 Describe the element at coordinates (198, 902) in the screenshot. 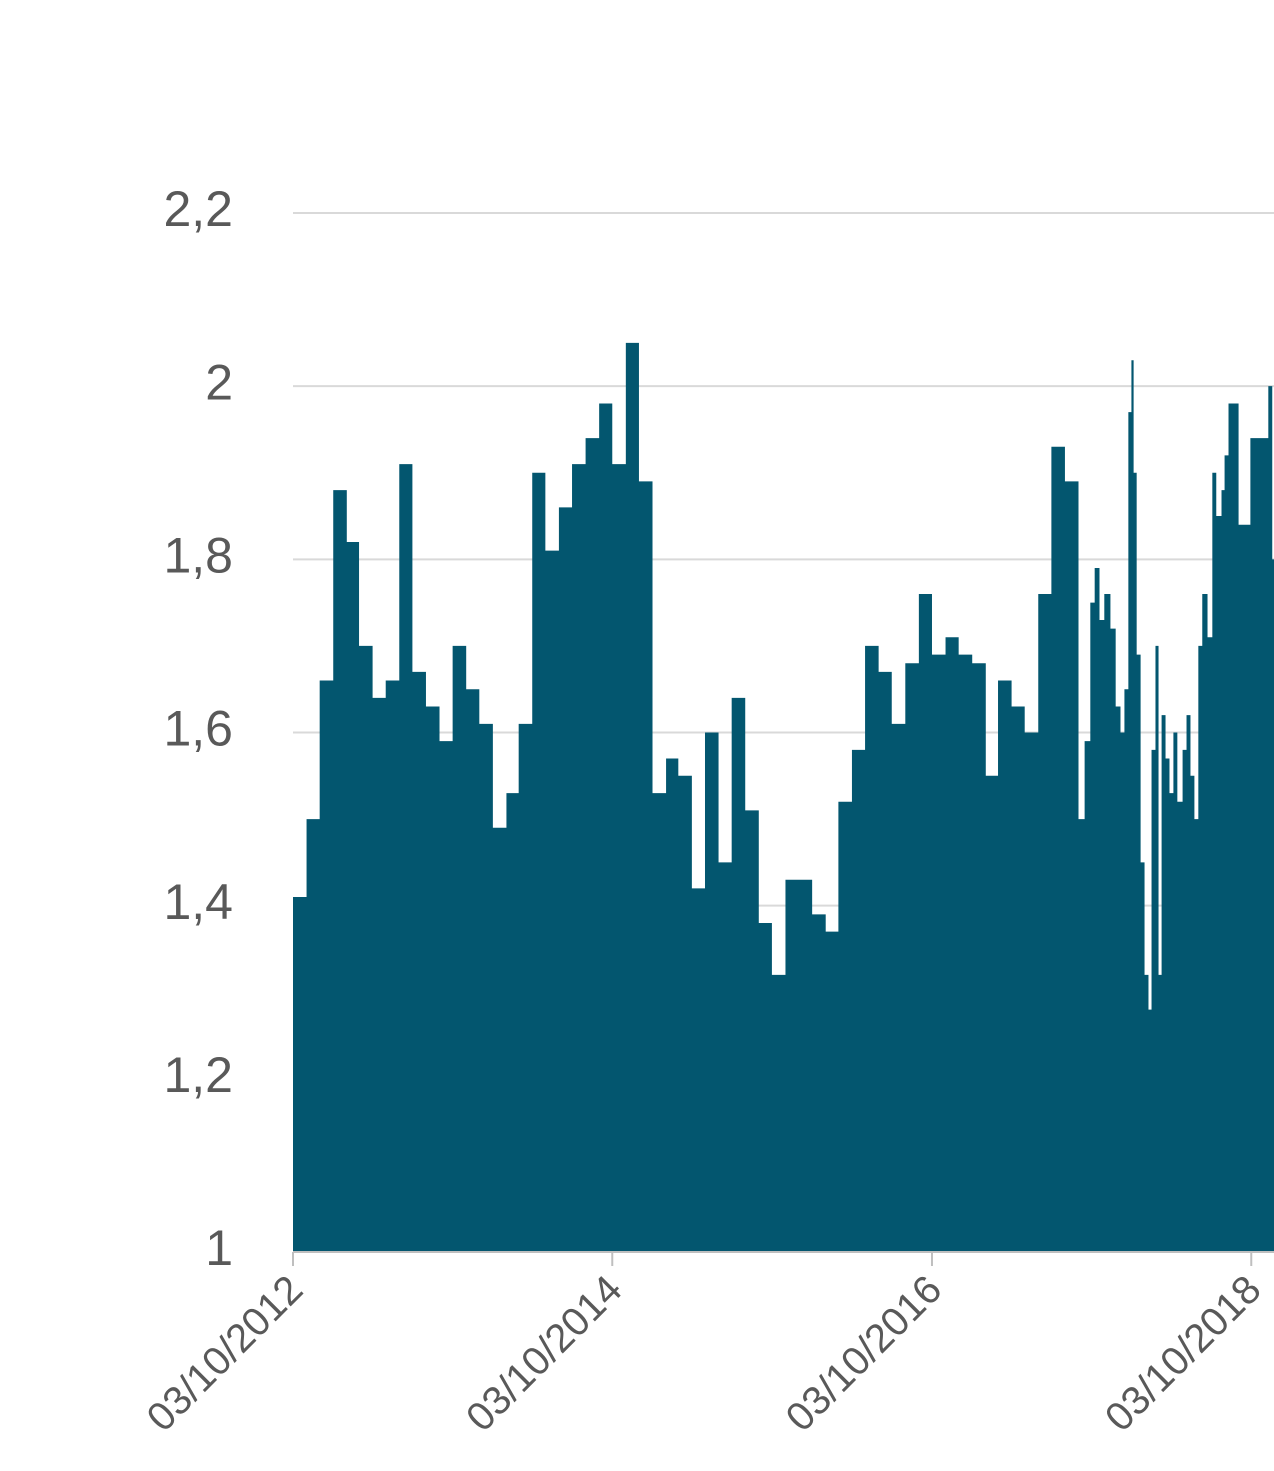

I see `y-tick-label: 1,4` at that location.